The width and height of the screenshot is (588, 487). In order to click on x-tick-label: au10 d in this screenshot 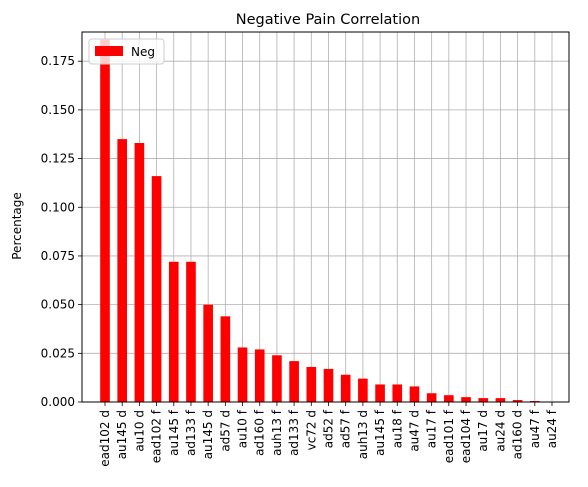, I will do `click(139, 431)`.